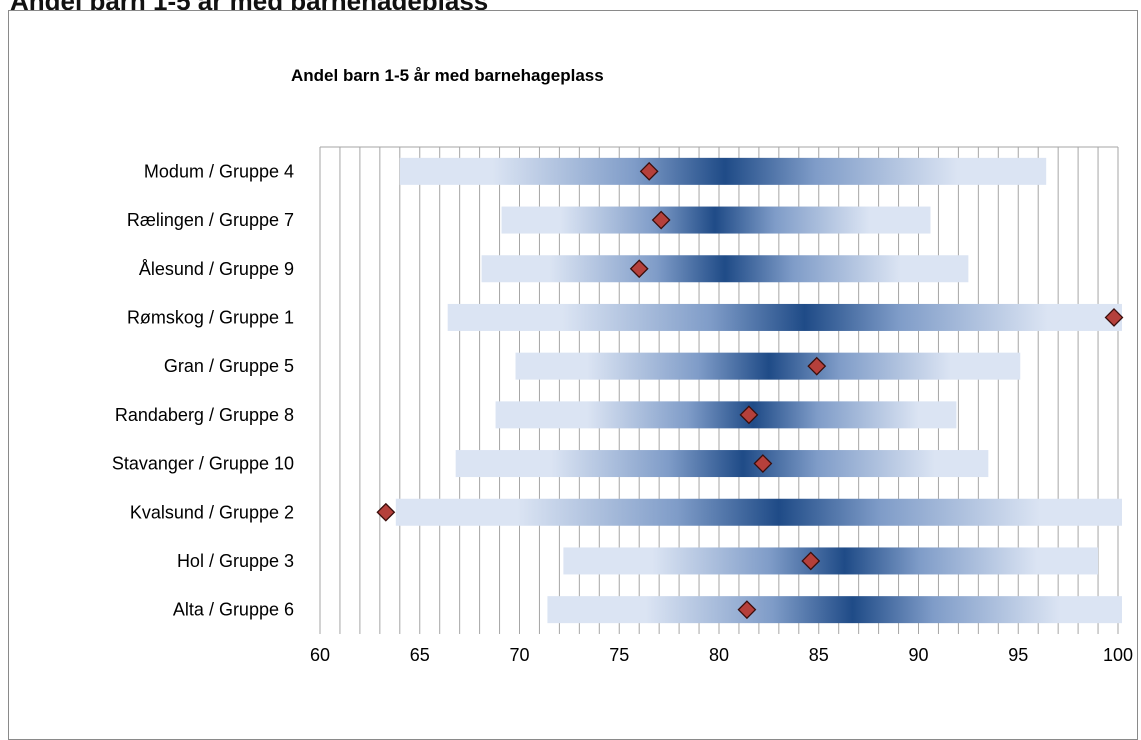 This screenshot has width=1141, height=740. I want to click on chart-title: Andel barn 1-5 år med barnehageplass, so click(447, 75).